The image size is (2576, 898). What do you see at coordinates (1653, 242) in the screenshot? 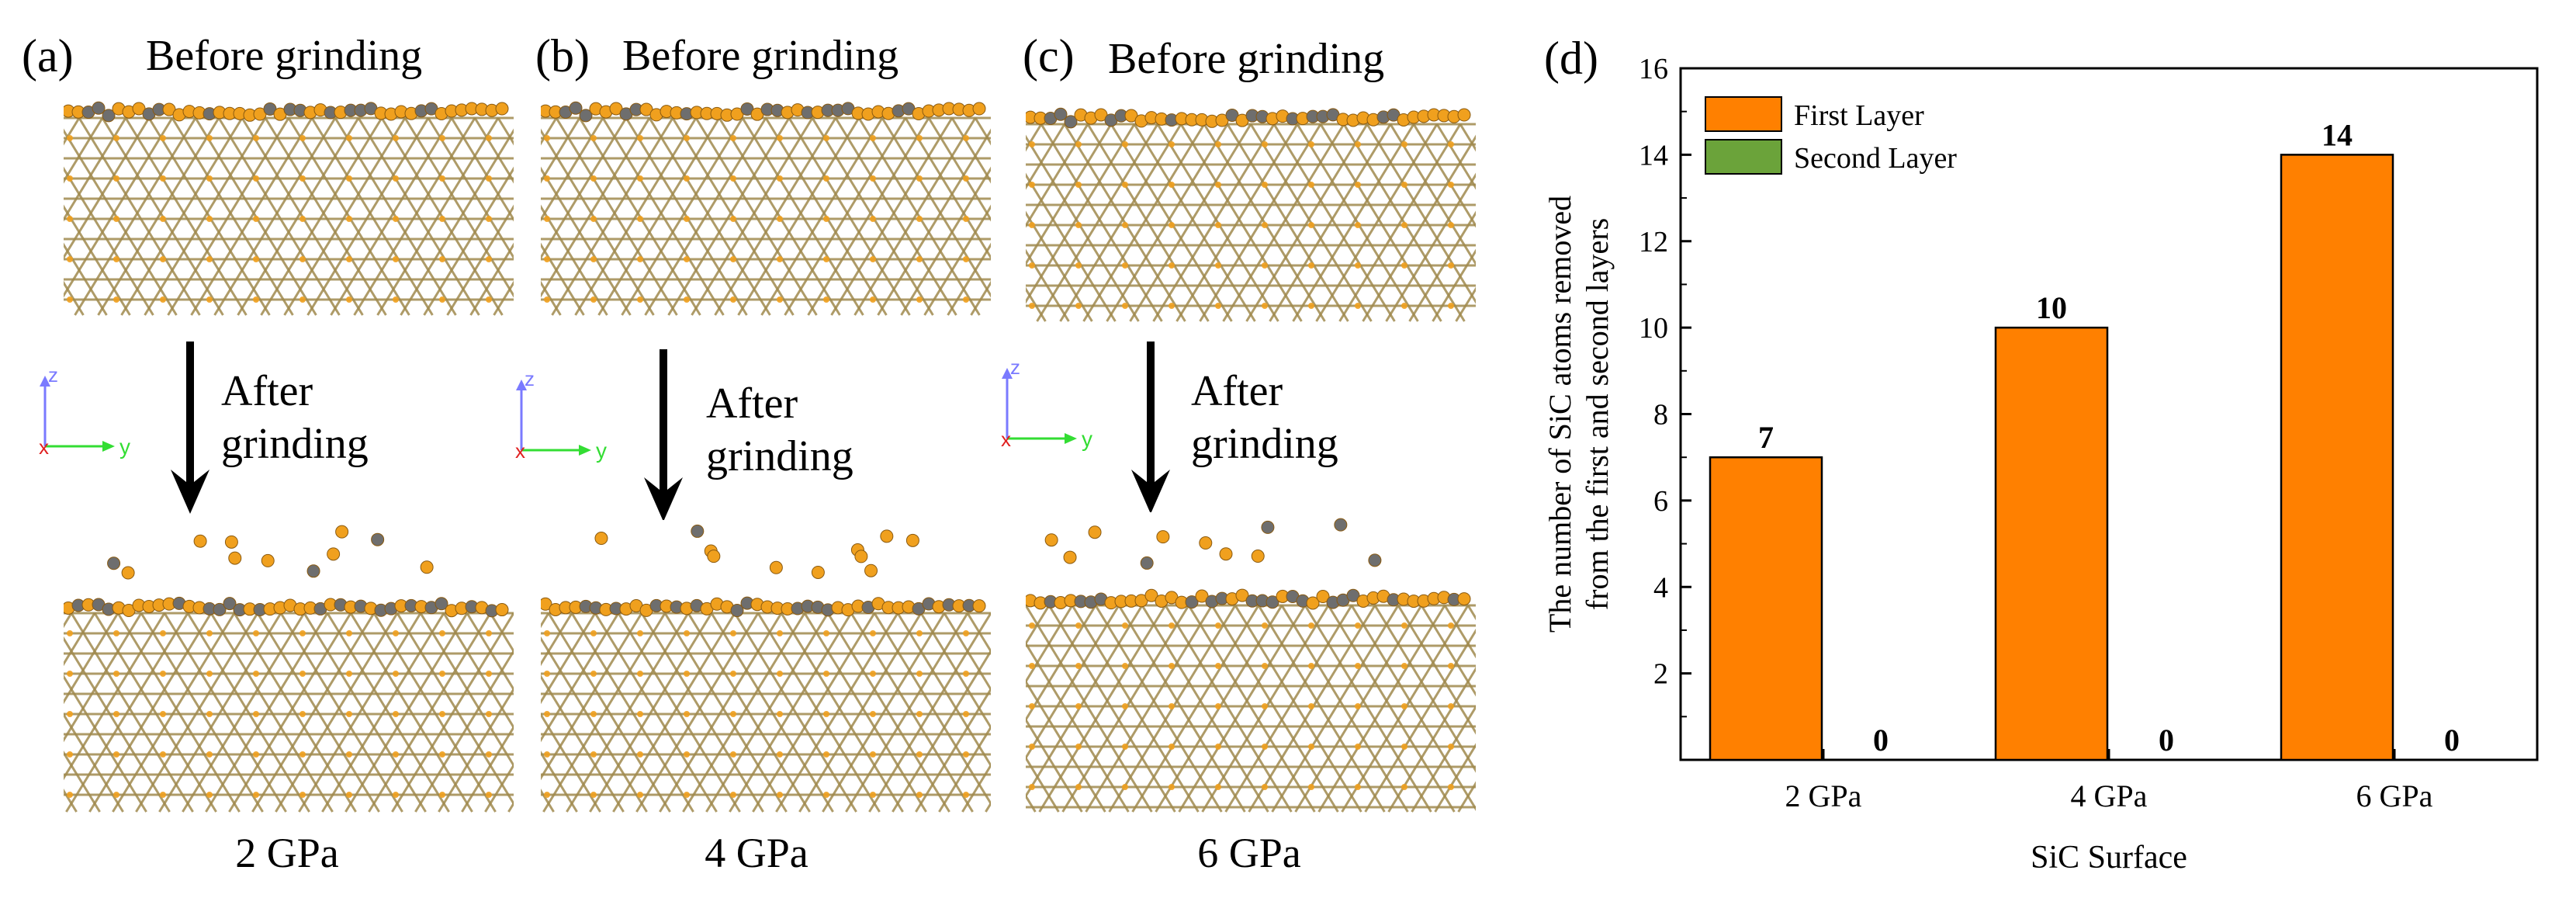
I see `y-tick-label: 12` at bounding box center [1653, 242].